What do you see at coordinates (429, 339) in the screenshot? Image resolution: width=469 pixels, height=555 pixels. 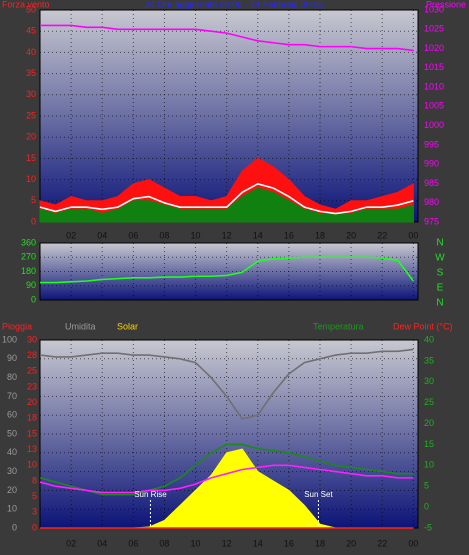 I see `y2-tick-label: 40` at bounding box center [429, 339].